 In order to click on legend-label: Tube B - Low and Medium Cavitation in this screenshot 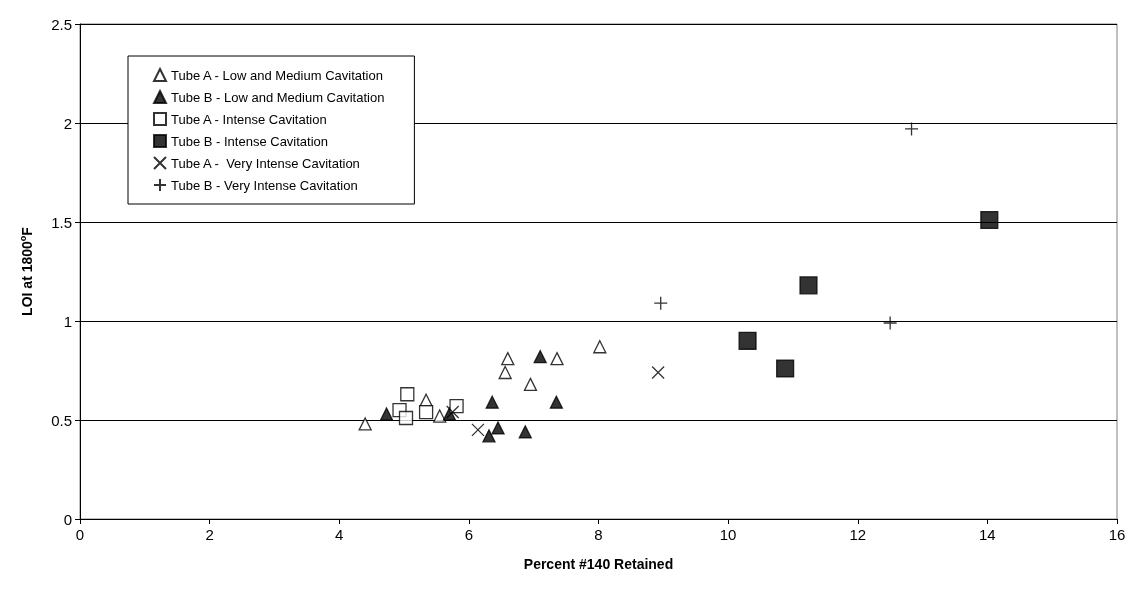, I will do `click(278, 97)`.